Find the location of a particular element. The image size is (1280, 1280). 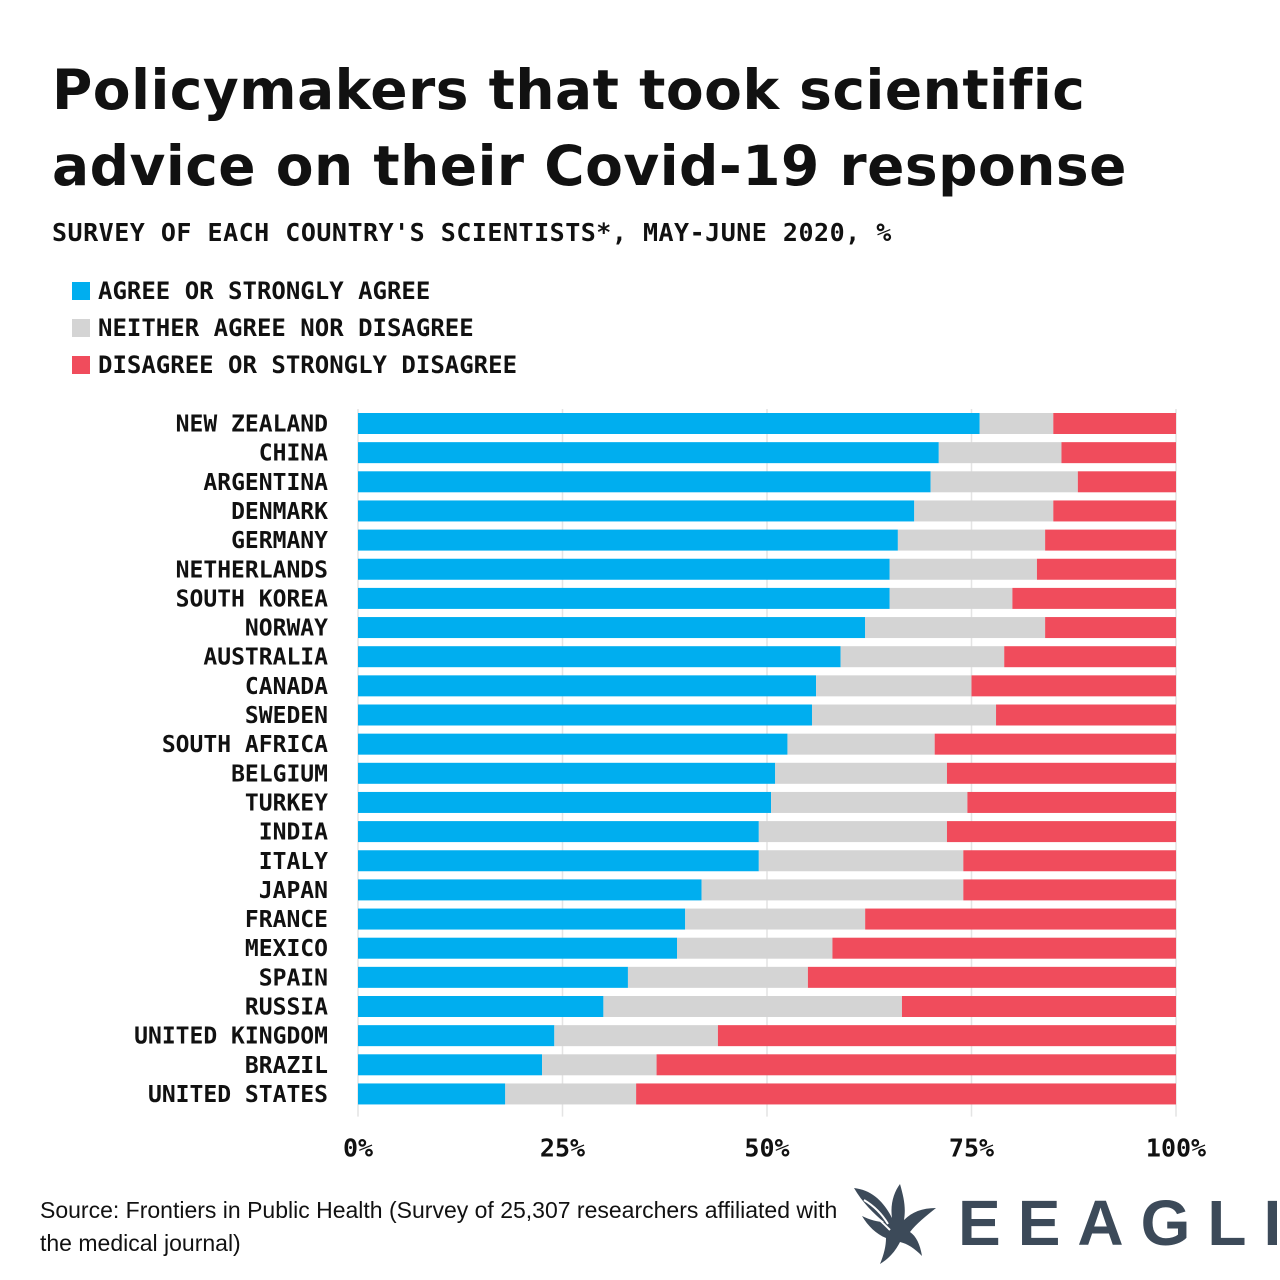

bar-new-zealand-agree is located at coordinates (669, 423).